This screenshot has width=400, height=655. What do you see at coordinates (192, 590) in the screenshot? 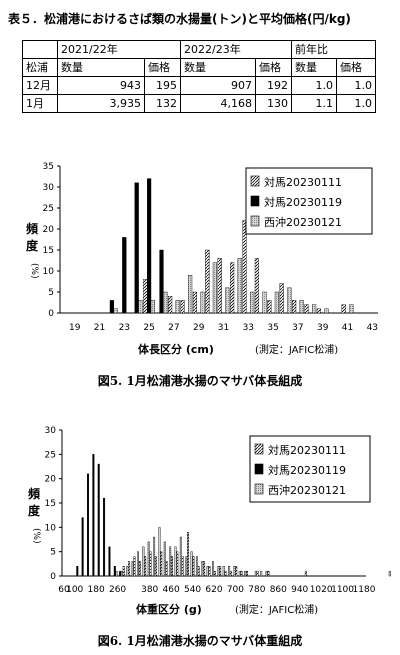
I see `x-tick-label: 540` at bounding box center [192, 590].